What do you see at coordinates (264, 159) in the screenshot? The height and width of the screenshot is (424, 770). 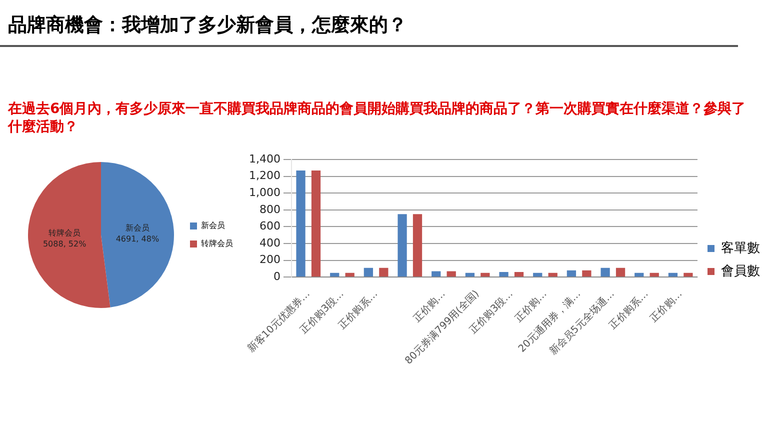 I see `y-tick-label: 1,400` at bounding box center [264, 159].